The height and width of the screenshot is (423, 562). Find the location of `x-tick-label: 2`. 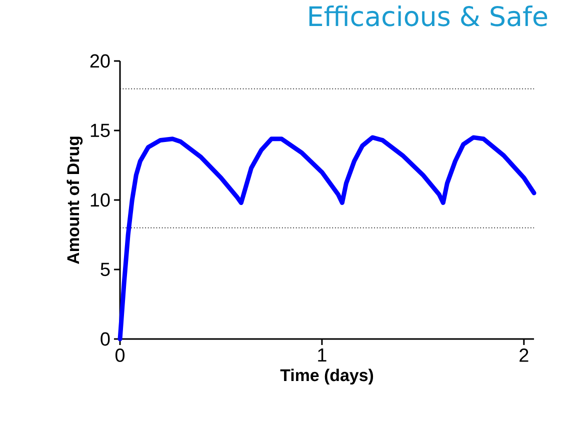

x-tick-label: 2 is located at coordinates (524, 355).